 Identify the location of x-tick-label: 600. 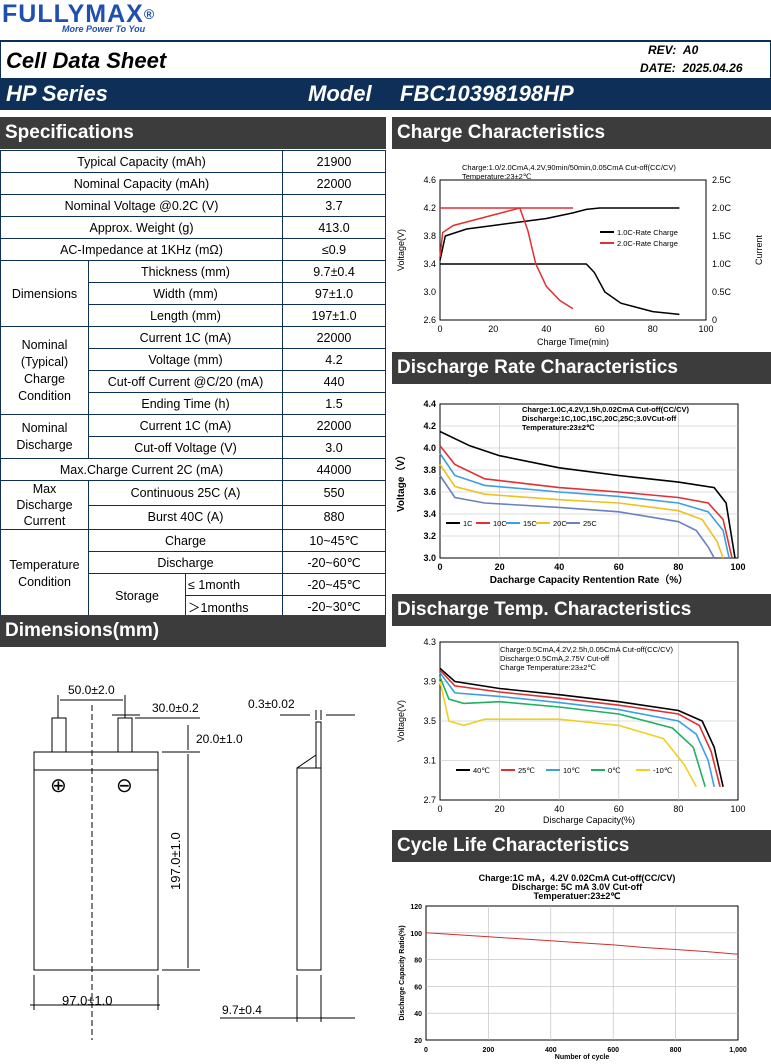
(613, 1050).